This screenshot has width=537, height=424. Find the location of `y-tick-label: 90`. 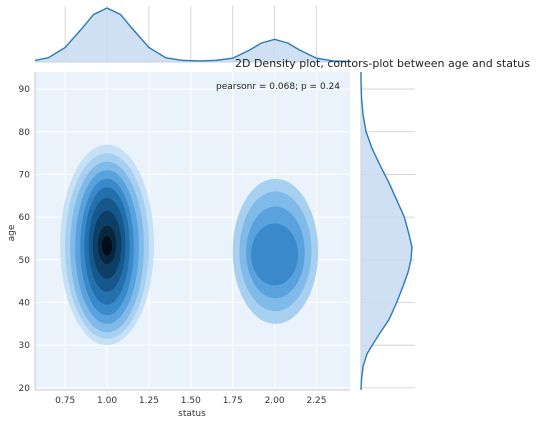

y-tick-label: 90 is located at coordinates (25, 90).